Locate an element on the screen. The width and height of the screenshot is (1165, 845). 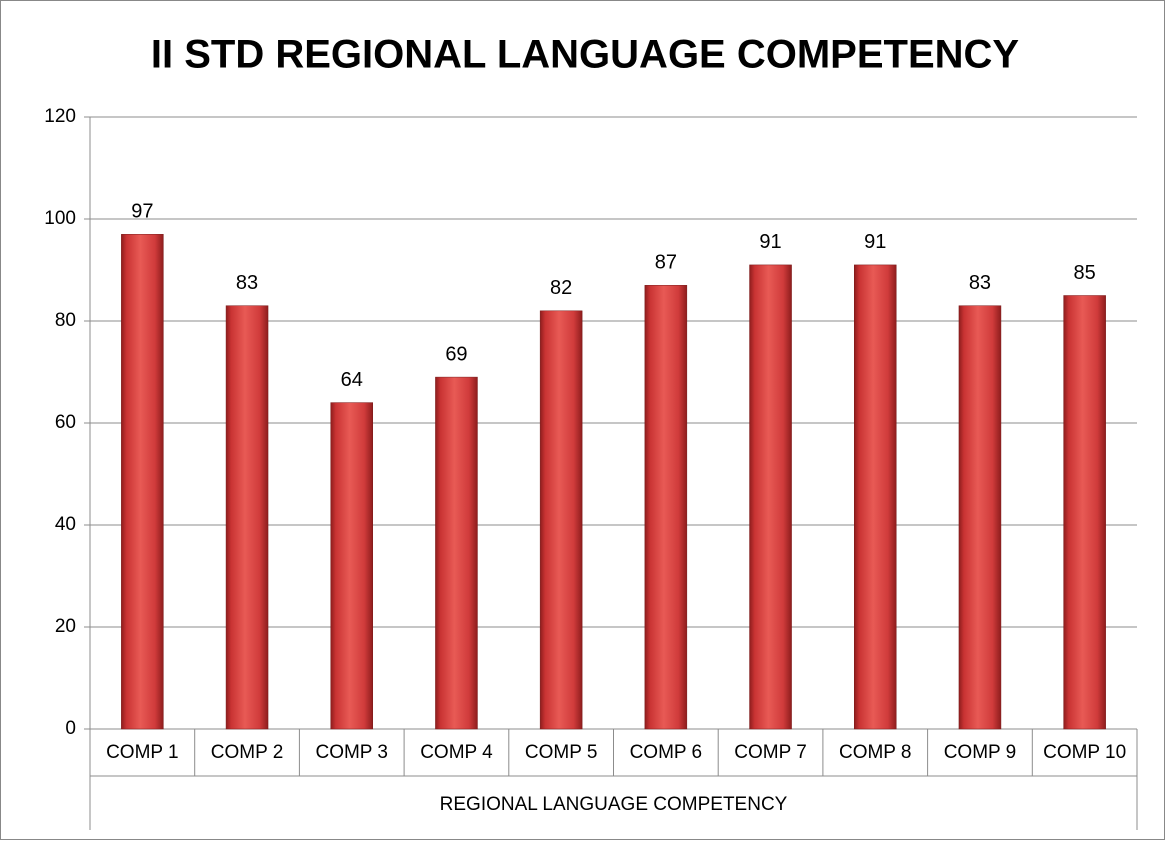
value-label: 69 is located at coordinates (456, 354).